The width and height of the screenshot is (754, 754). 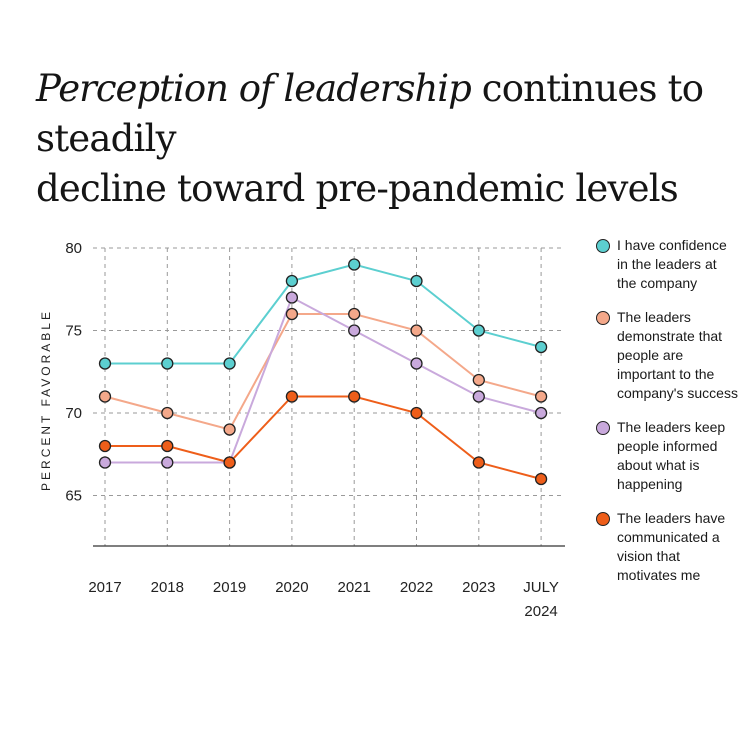 I want to click on y-tick-label: 70, so click(x=73, y=413).